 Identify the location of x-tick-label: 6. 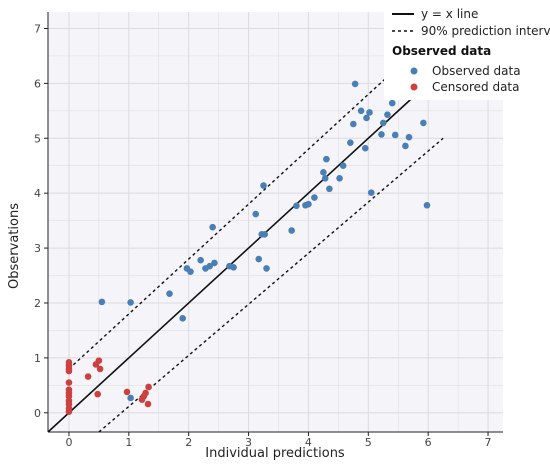
(428, 442).